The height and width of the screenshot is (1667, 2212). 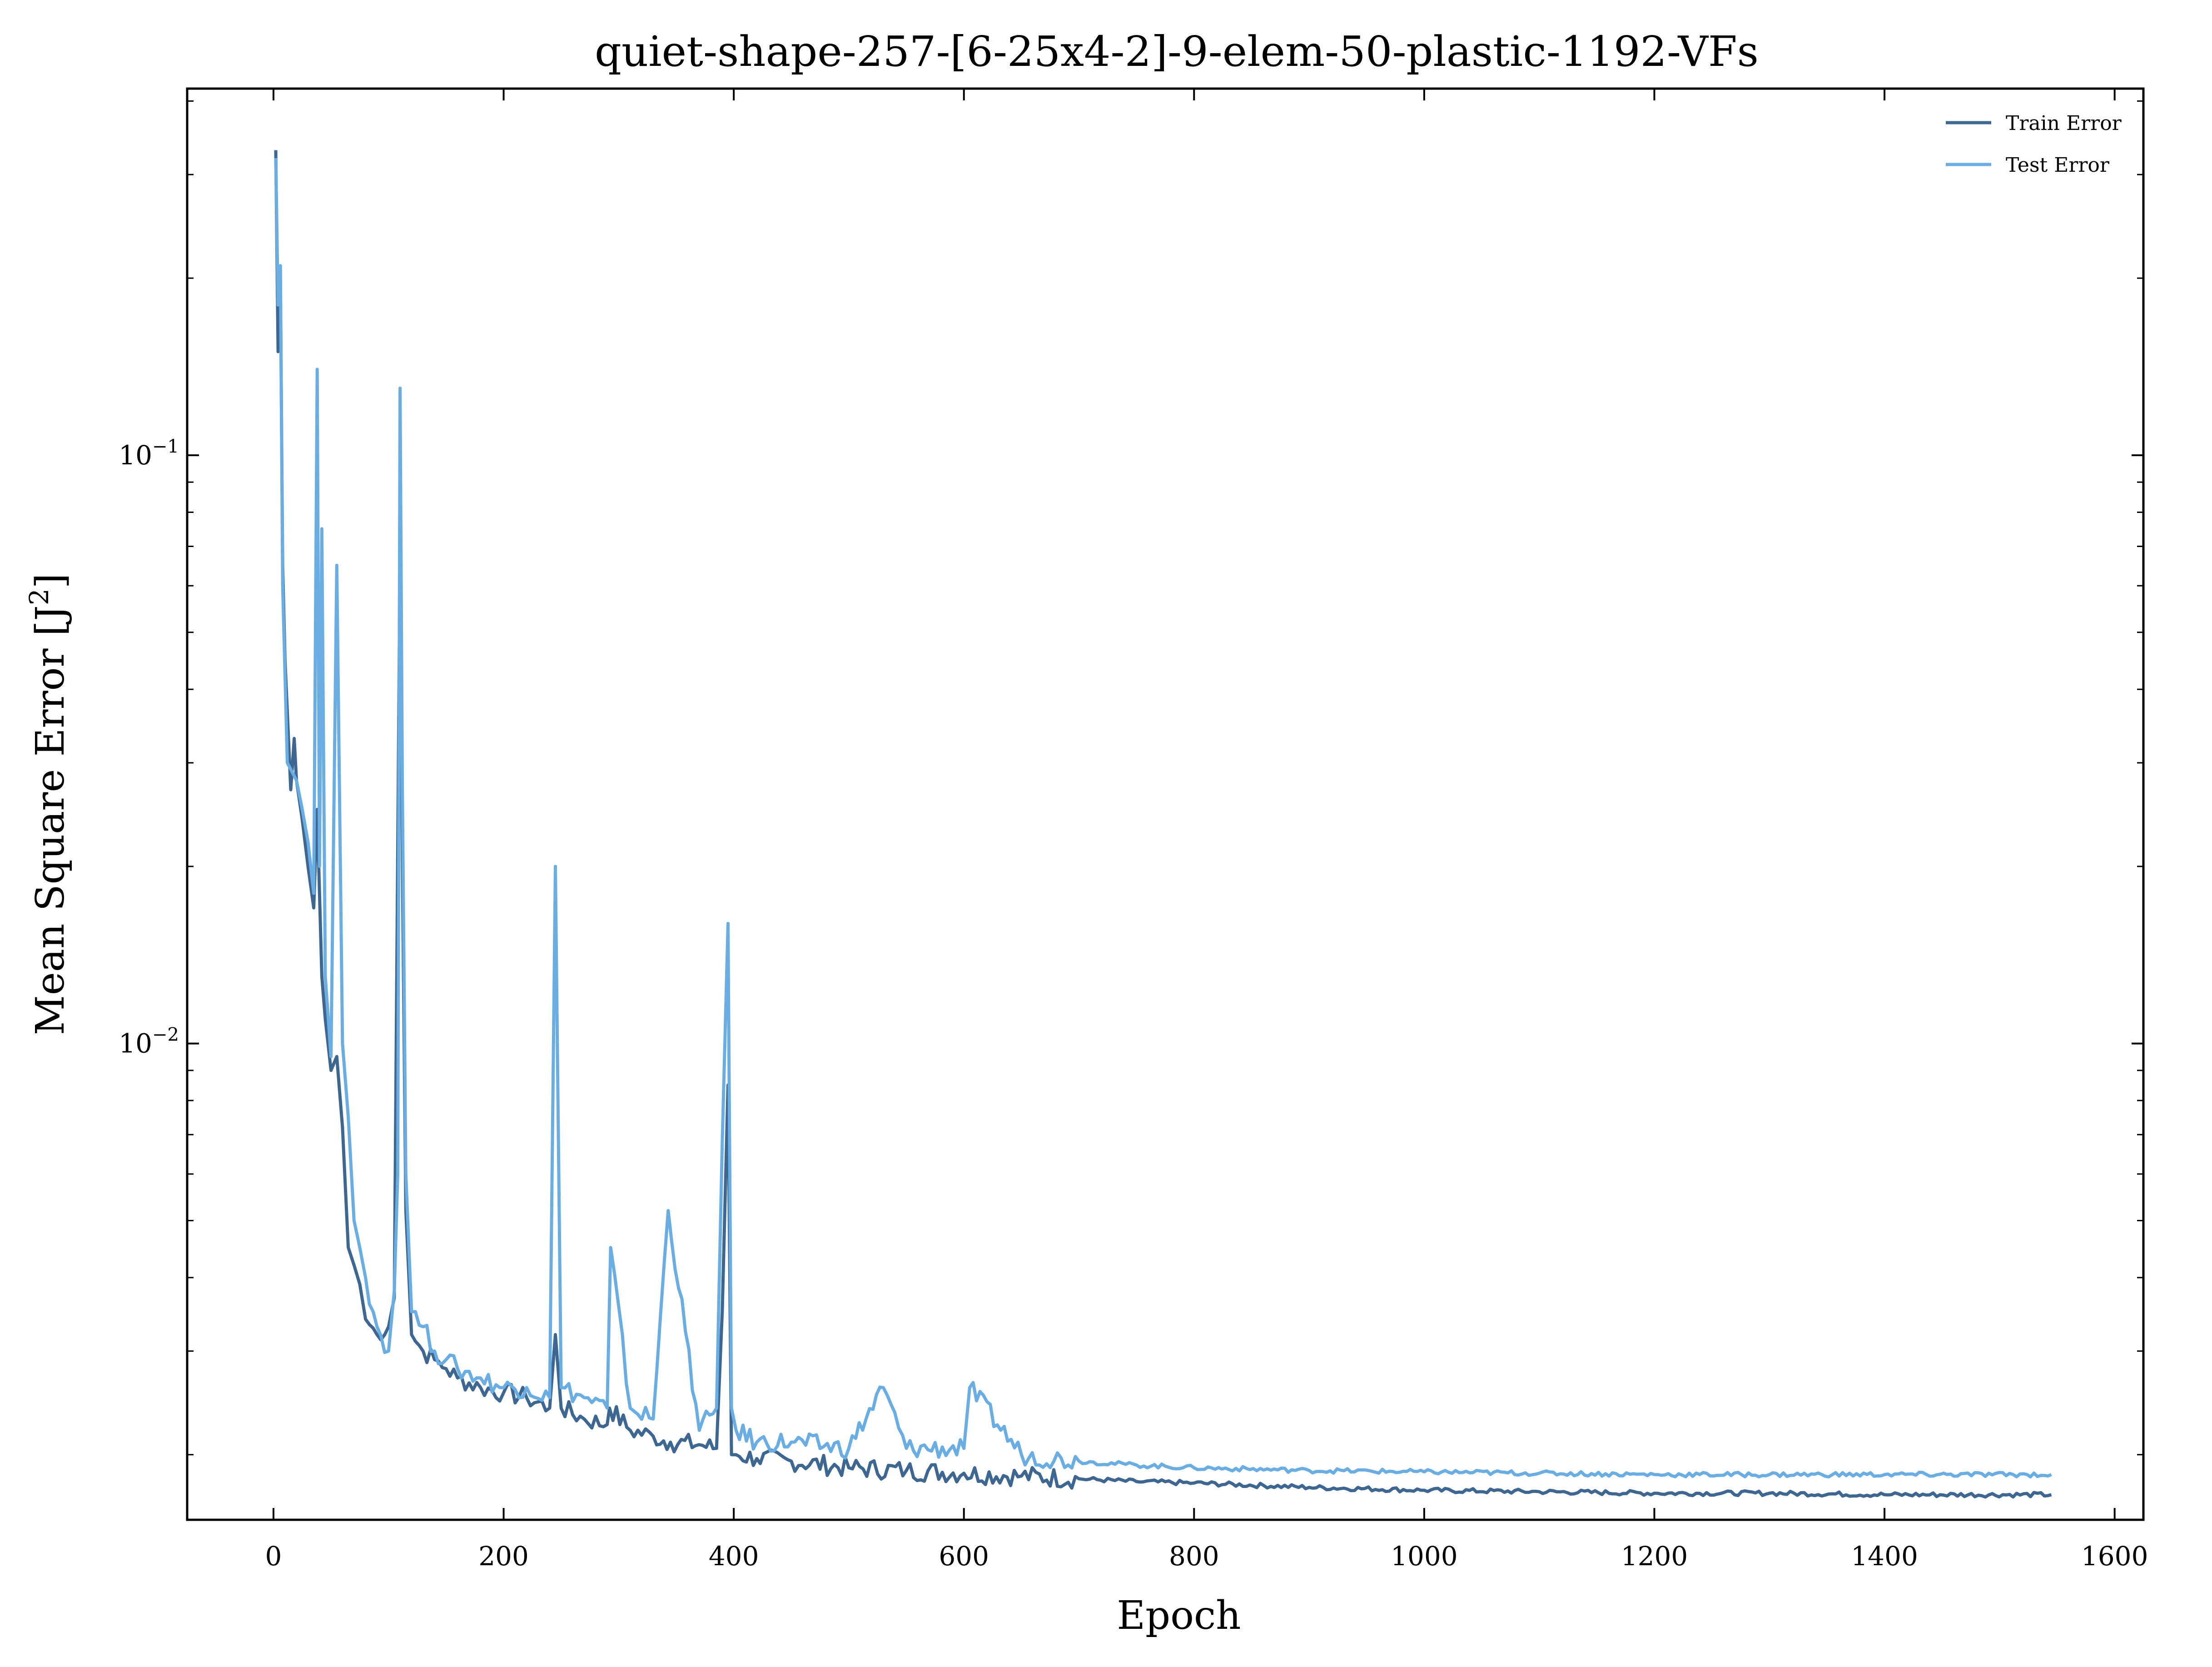 I want to click on y-axis-label-close: ], so click(x=50, y=581).